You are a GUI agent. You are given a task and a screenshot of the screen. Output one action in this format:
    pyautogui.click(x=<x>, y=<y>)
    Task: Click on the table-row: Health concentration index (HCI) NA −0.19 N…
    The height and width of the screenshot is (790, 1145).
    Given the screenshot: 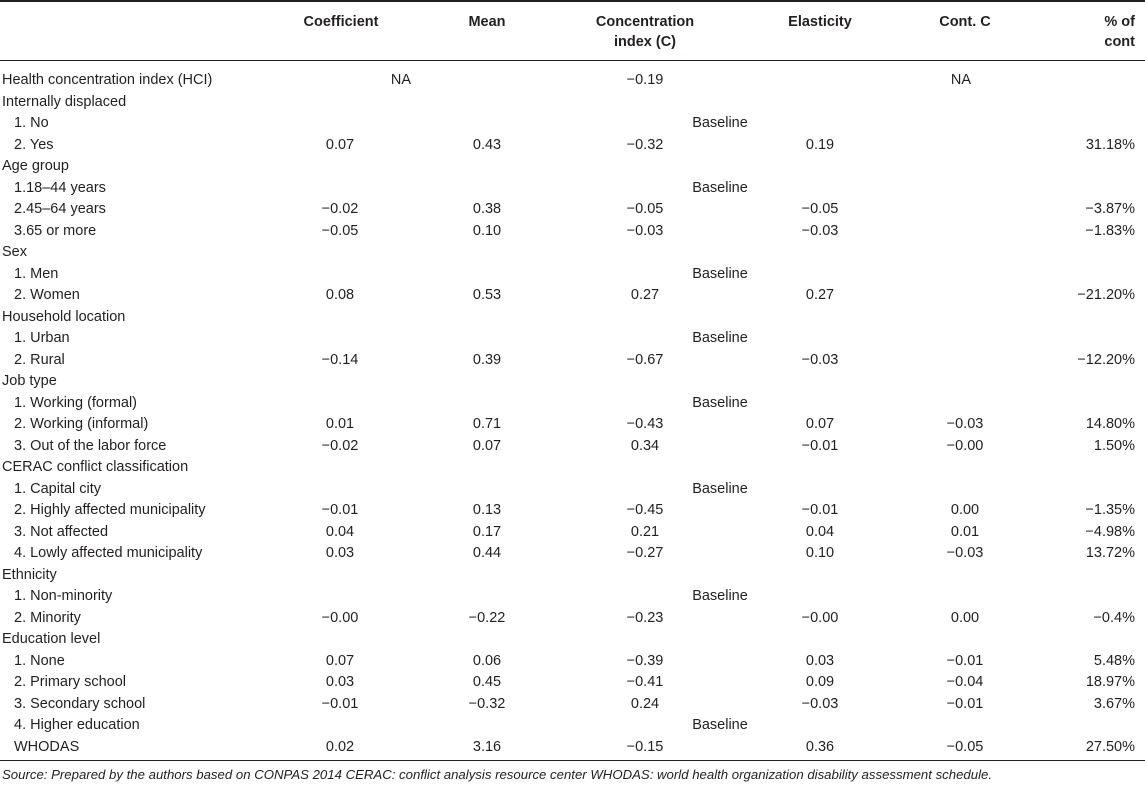 What is the action you would take?
    pyautogui.click(x=572, y=81)
    